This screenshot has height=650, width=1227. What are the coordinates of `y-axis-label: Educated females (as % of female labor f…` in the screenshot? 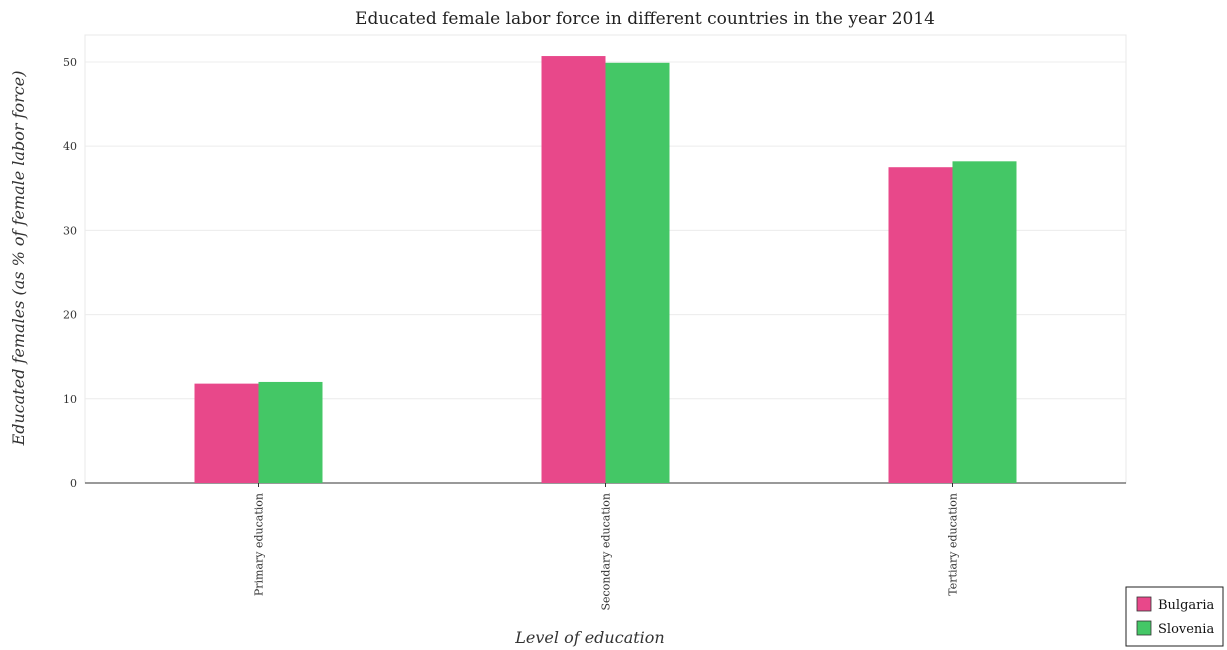 It's located at (18, 259).